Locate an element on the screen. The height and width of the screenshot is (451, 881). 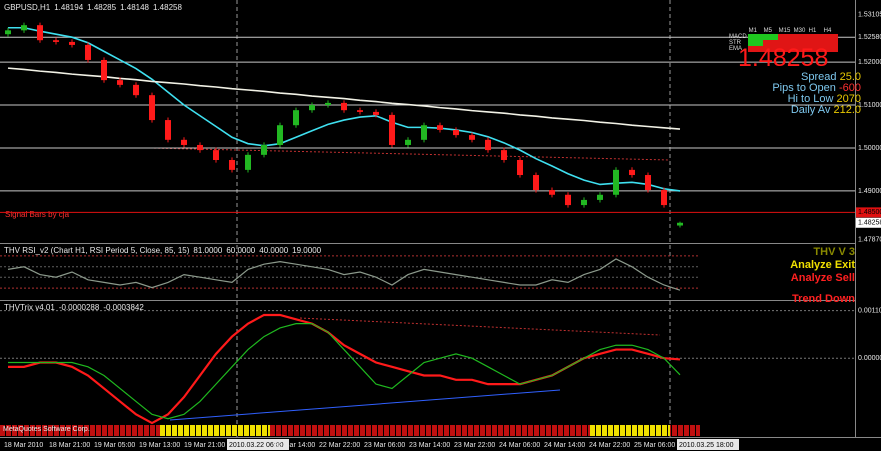
annotation: Signal Bars by cja is located at coordinates (37, 214).